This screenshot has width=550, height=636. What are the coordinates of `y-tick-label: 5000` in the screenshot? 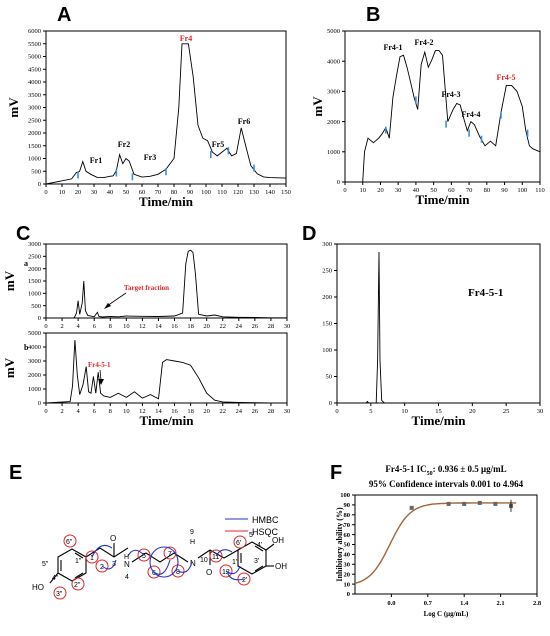 It's located at (34, 57).